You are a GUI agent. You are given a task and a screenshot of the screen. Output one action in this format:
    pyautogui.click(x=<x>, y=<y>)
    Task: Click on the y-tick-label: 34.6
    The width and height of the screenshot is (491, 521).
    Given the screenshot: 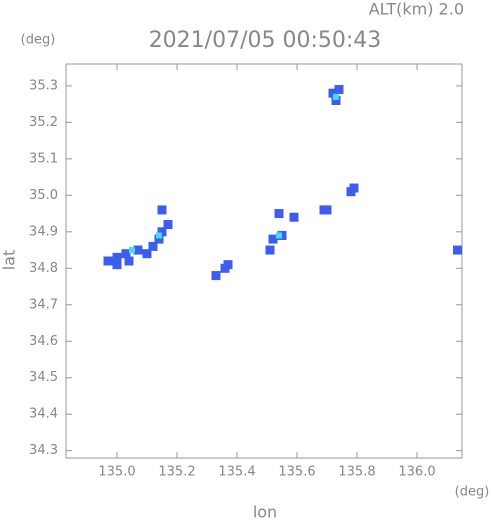 What is the action you would take?
    pyautogui.click(x=43, y=341)
    